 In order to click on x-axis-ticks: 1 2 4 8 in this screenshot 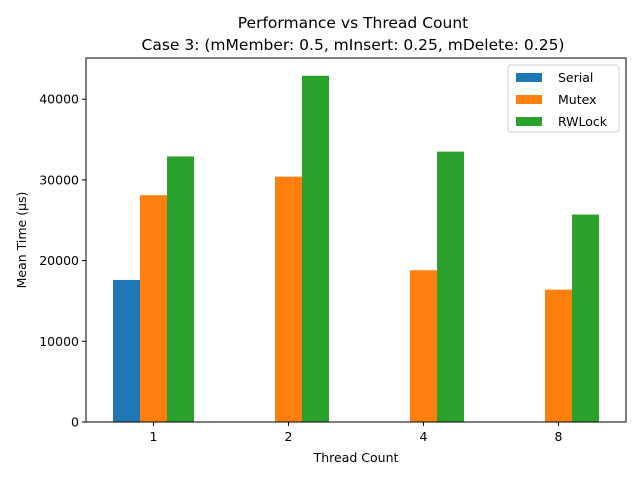, I will do `click(356, 433)`.